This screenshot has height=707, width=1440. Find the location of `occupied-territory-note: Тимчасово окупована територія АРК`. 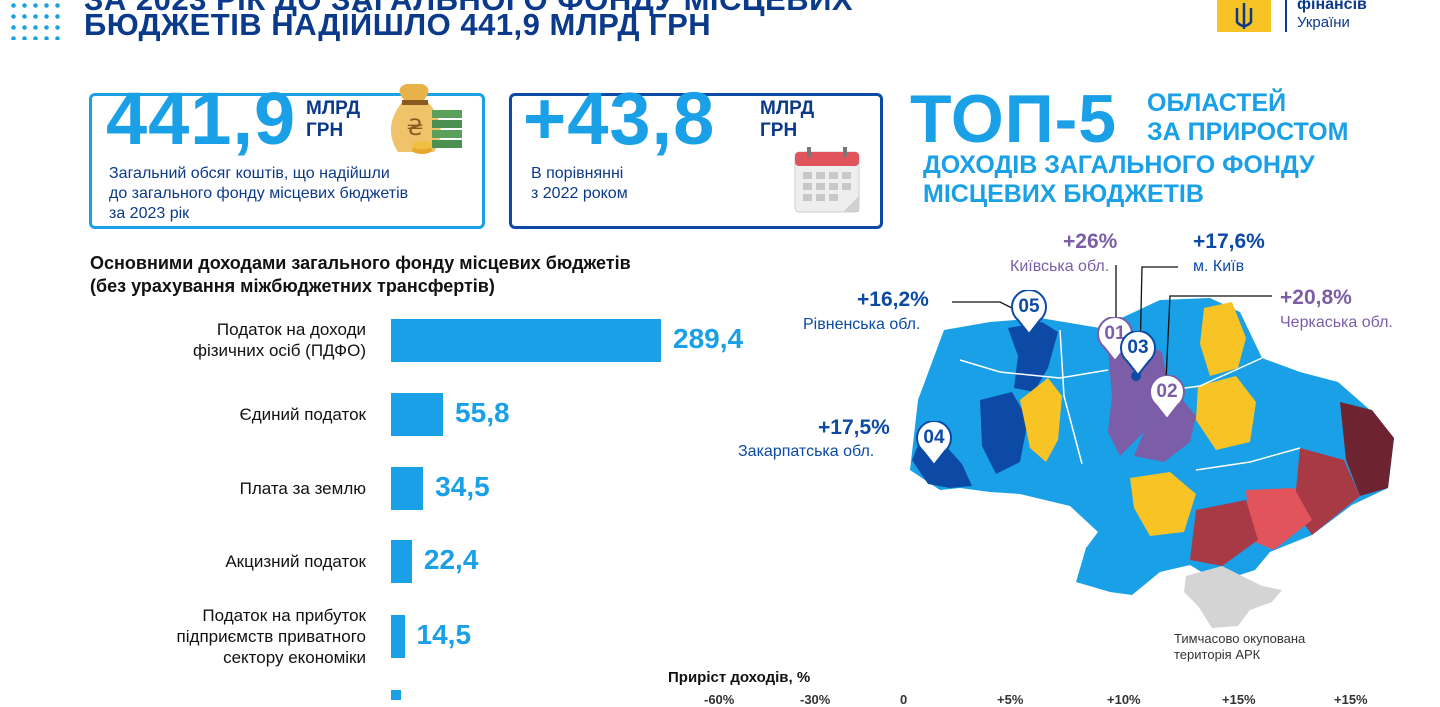

occupied-territory-note: Тимчасово окупована територія АРК is located at coordinates (1239, 647).